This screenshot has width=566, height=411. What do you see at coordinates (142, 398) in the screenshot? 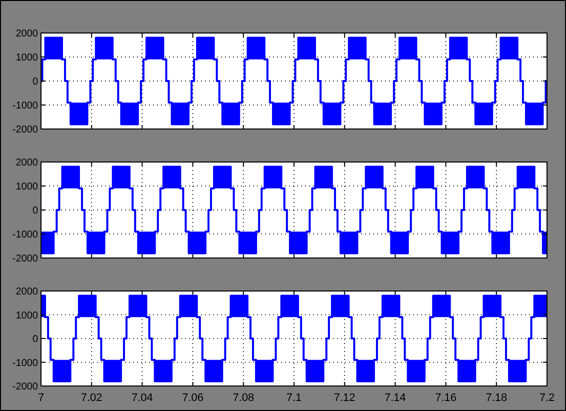
I see `x-tick-label: 7.04` at bounding box center [142, 398].